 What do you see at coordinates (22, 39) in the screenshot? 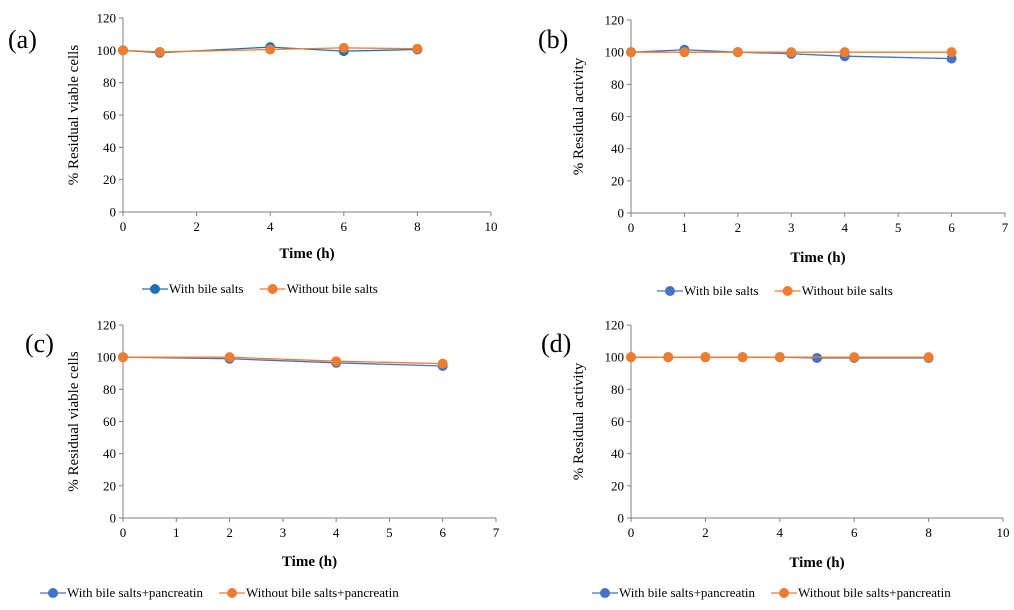
I see `panel-label: (a)` at bounding box center [22, 39].